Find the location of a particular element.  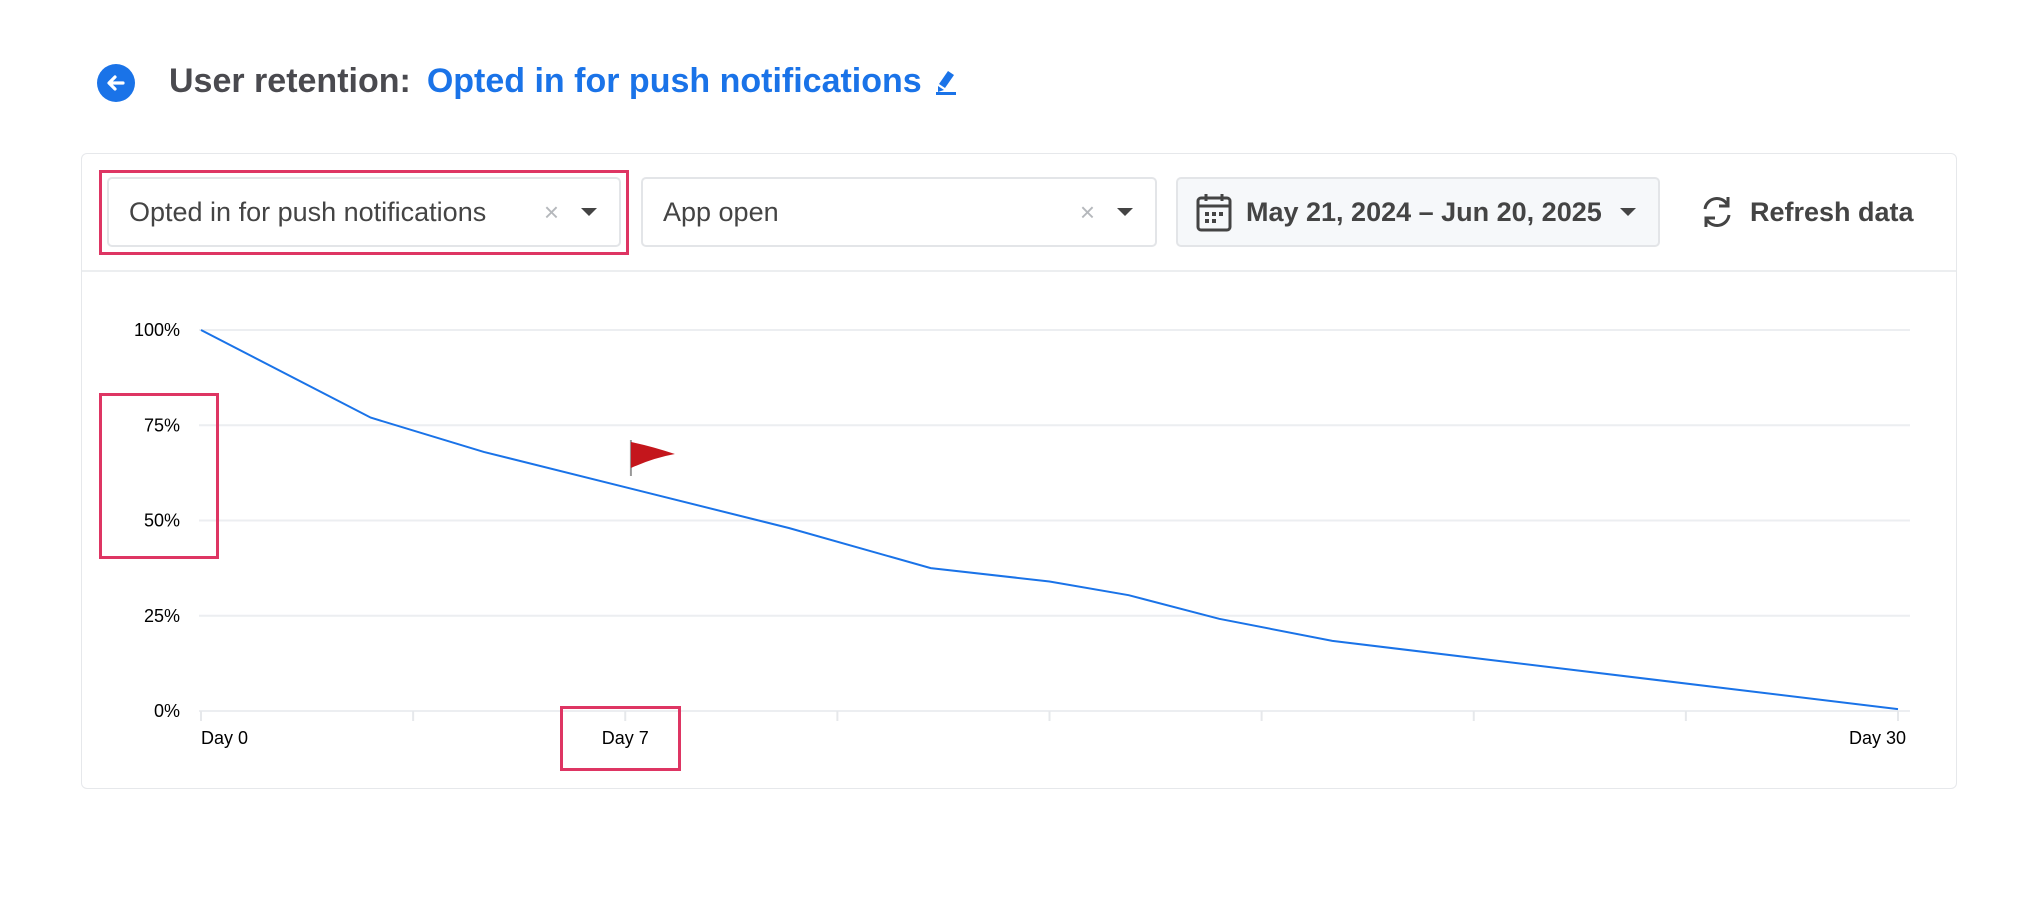

highlight-box-y-axis is located at coordinates (159, 476).